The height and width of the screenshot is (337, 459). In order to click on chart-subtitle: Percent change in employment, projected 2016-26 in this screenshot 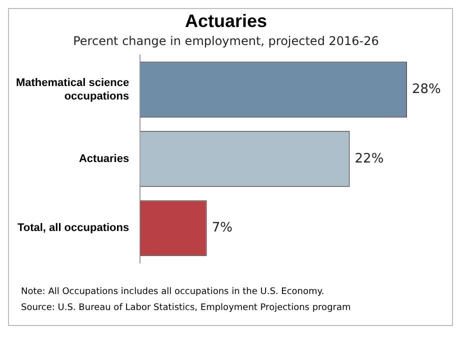, I will do `click(226, 41)`.